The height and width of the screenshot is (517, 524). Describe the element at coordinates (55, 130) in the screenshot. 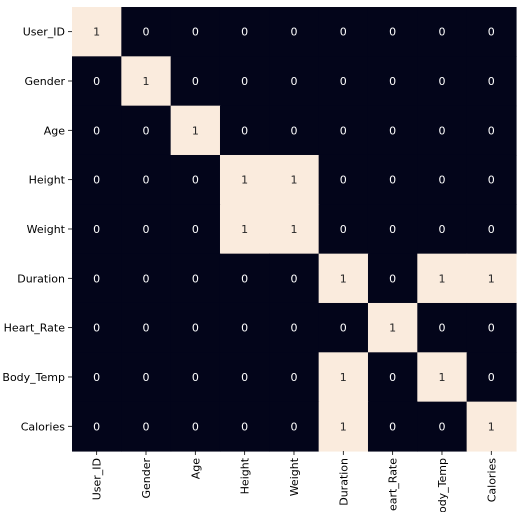

I see `y-tick-label: Age` at that location.